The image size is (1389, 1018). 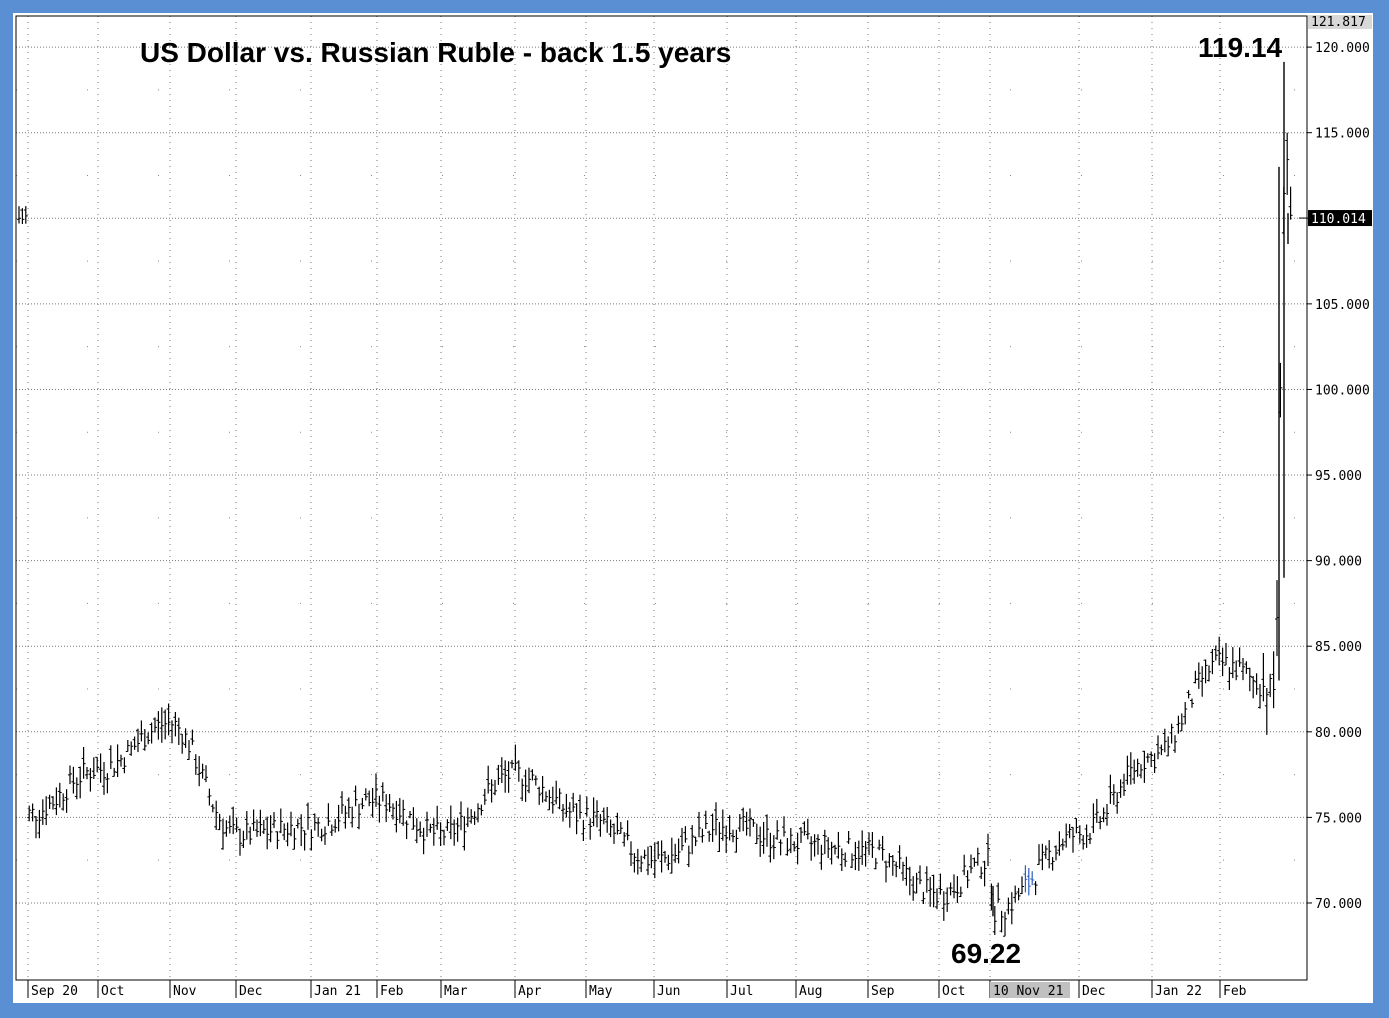 What do you see at coordinates (1338, 647) in the screenshot?
I see `y-tick-label: 85.000` at bounding box center [1338, 647].